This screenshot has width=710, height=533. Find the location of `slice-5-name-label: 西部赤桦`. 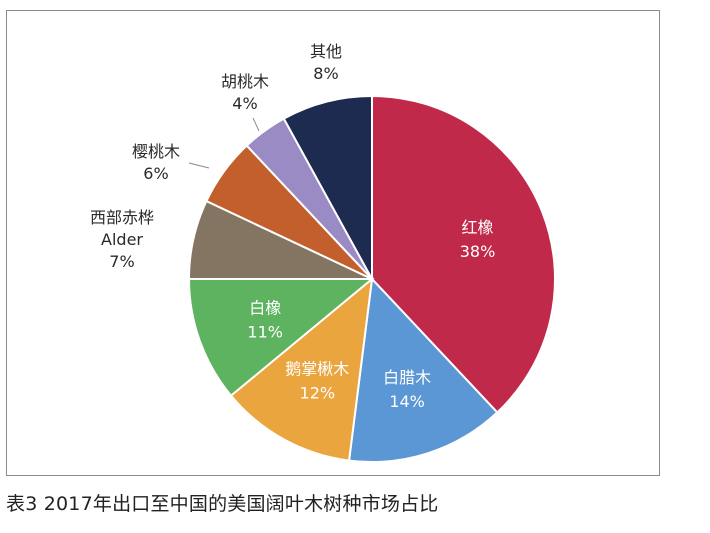

slice-5-name-label: 西部赤桦 is located at coordinates (122, 217).